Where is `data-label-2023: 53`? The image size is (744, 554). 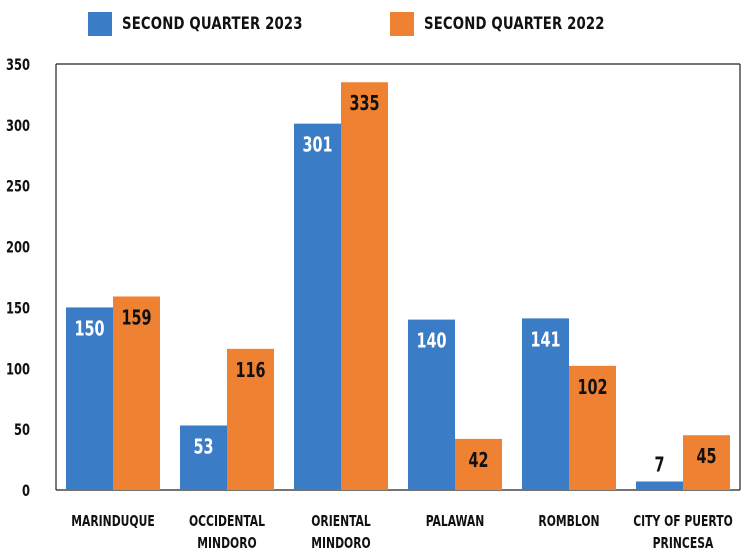 data-label-2023: 53 is located at coordinates (203, 447).